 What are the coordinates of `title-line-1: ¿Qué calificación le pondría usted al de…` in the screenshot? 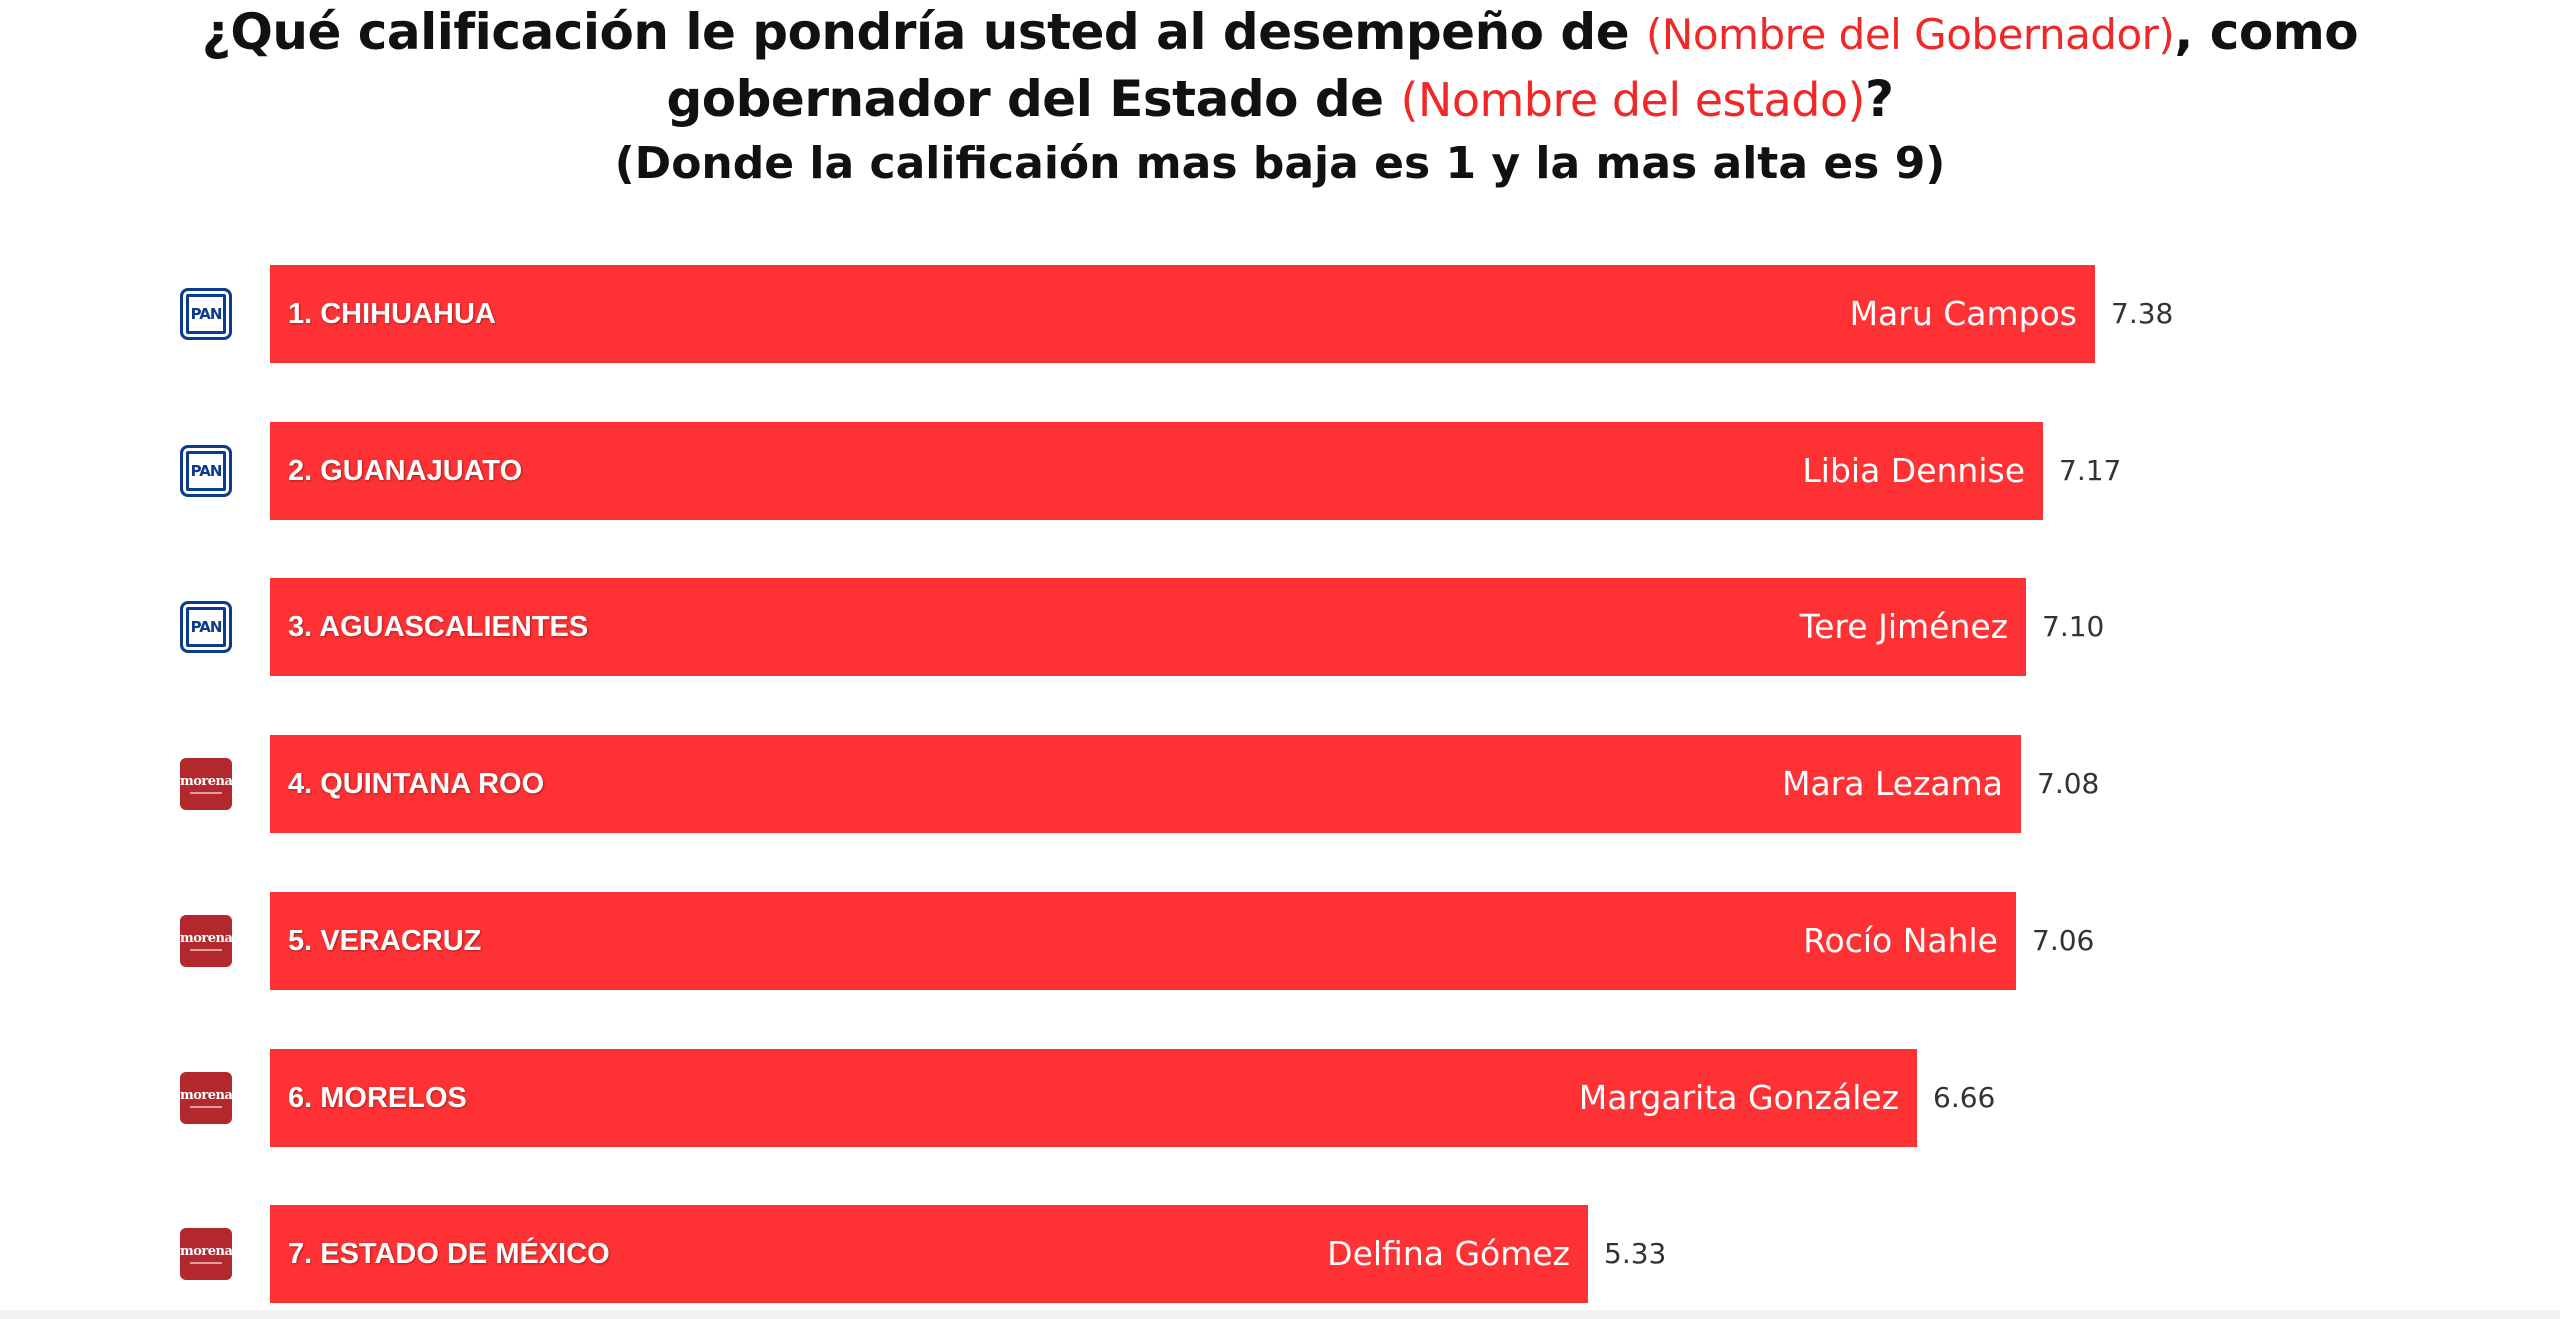 It's located at (1280, 33).